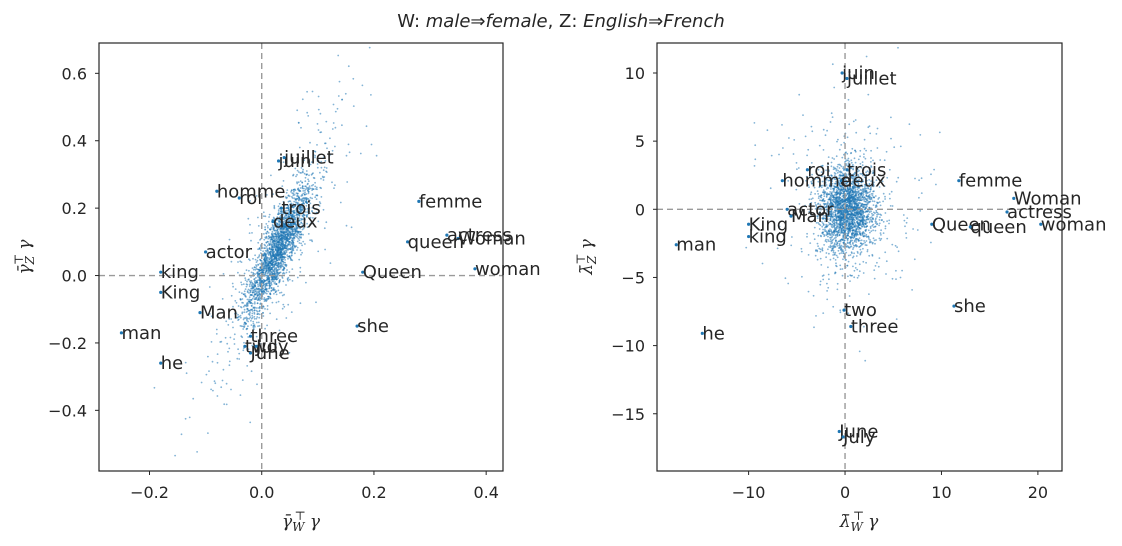  Describe the element at coordinates (485, 492) in the screenshot. I see `left-x-tick-label: 0.4` at that location.